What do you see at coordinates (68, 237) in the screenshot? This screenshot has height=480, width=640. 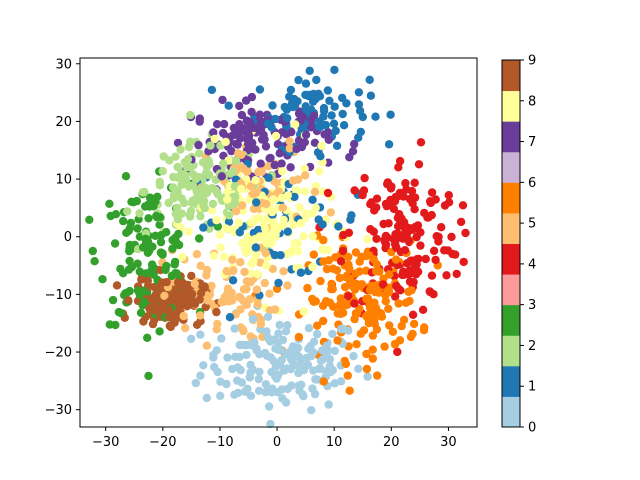 I see `y-tick-label: 0` at bounding box center [68, 237].